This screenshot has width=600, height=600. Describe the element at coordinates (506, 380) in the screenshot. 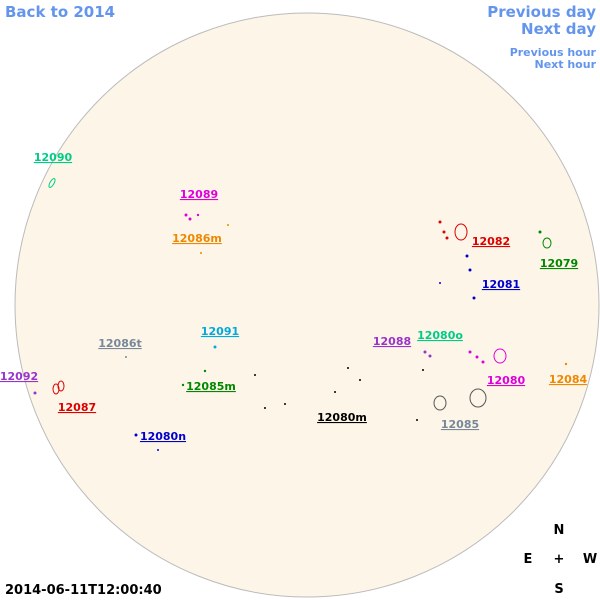

I see `region-label: 12080` at that location.